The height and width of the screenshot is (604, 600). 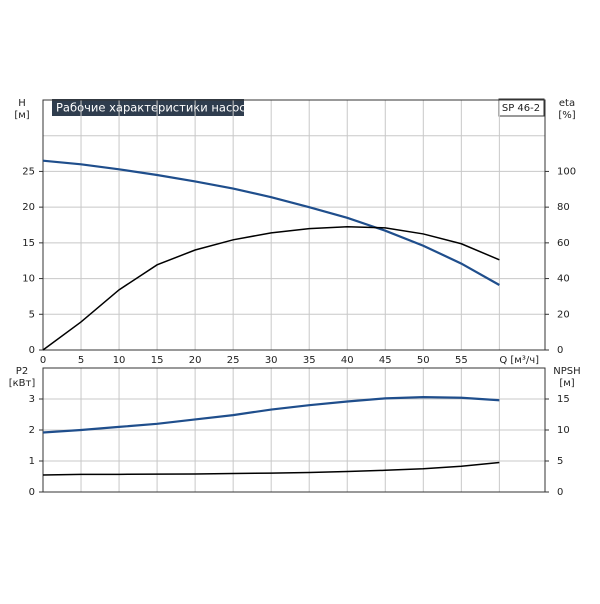 What do you see at coordinates (195, 360) in the screenshot?
I see `x-tick-label: 20` at bounding box center [195, 360].